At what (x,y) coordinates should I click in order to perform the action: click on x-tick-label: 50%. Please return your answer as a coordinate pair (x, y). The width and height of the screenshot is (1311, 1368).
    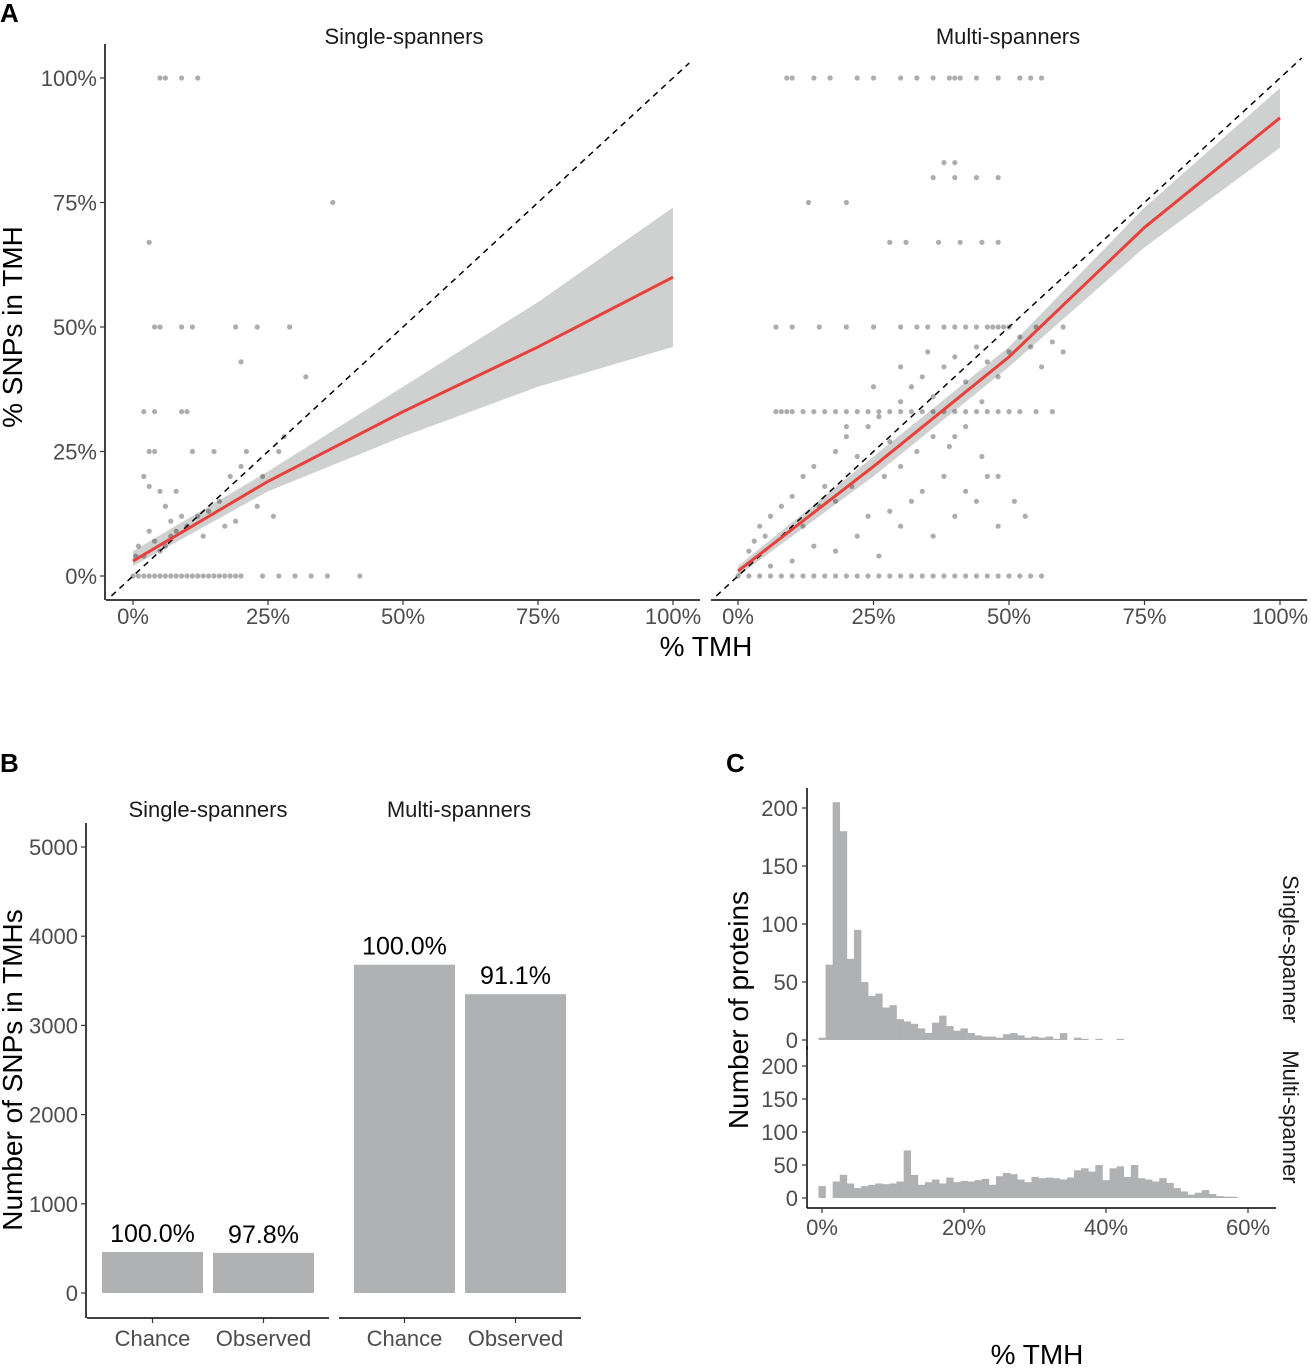
    Looking at the image, I should click on (403, 616).